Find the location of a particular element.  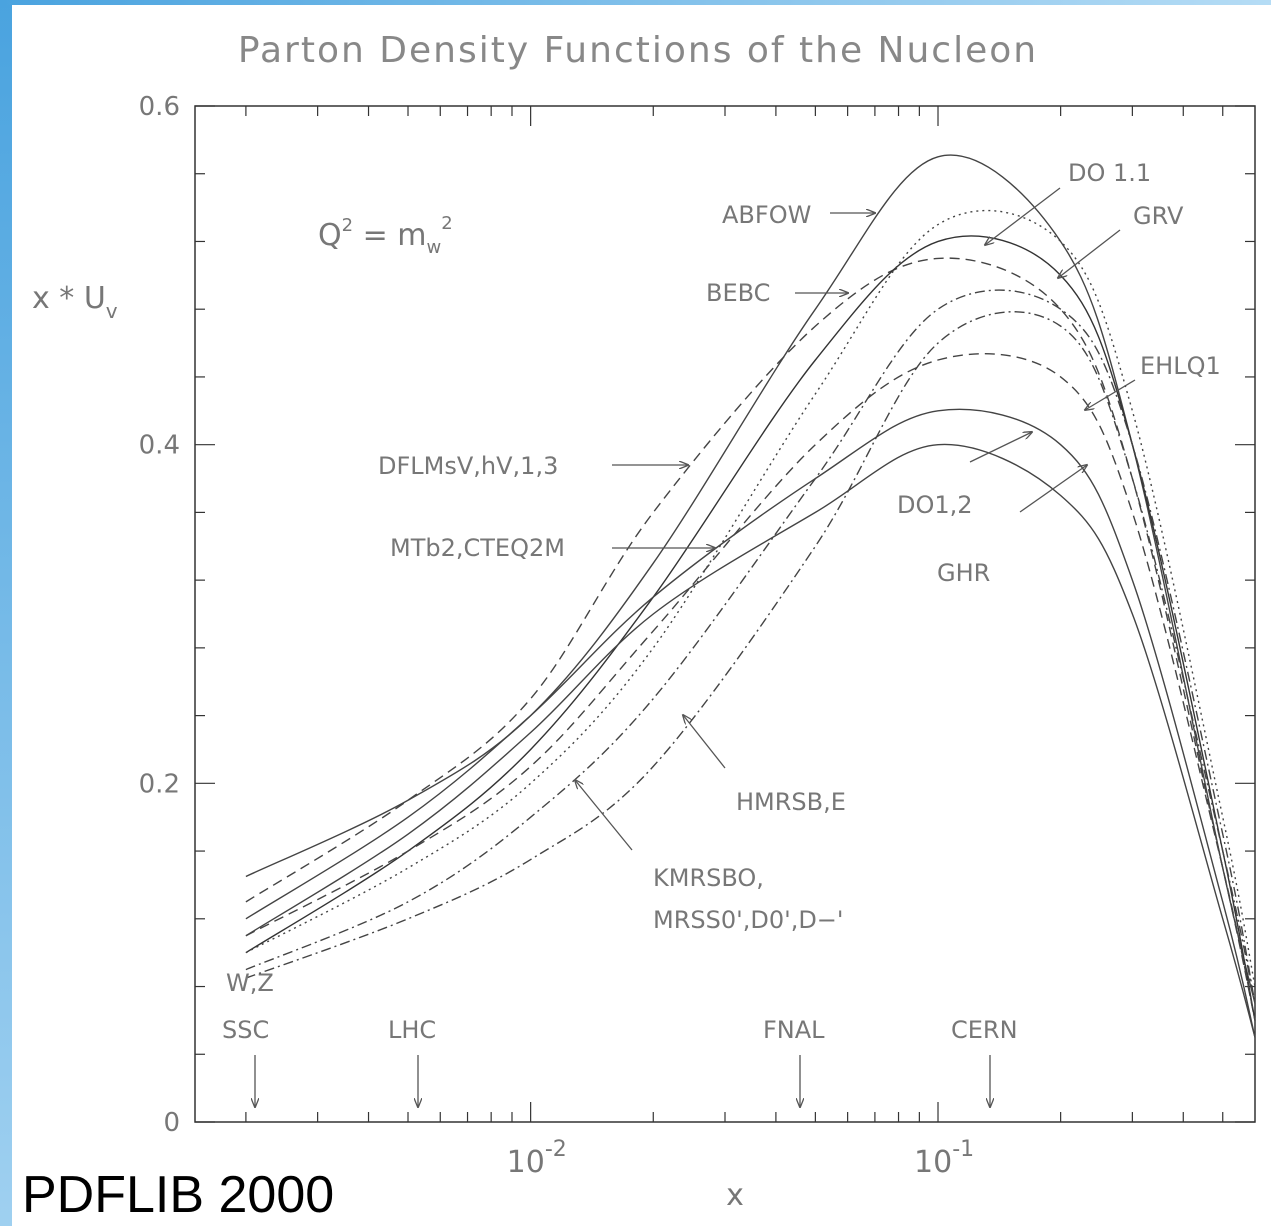

x-axis-label: x is located at coordinates (735, 1195).